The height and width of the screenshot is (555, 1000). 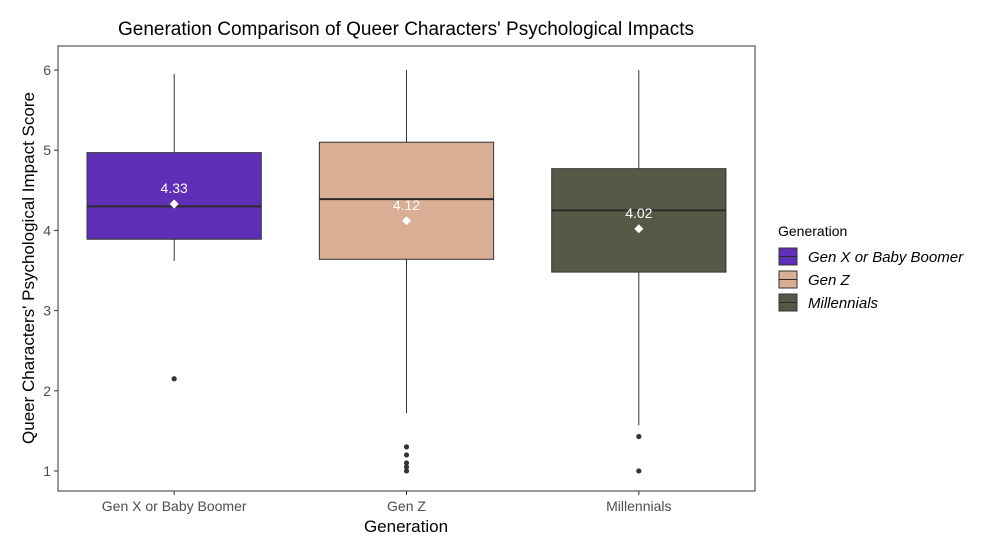 I want to click on x-tick-label: Gen Z, so click(x=406, y=506).